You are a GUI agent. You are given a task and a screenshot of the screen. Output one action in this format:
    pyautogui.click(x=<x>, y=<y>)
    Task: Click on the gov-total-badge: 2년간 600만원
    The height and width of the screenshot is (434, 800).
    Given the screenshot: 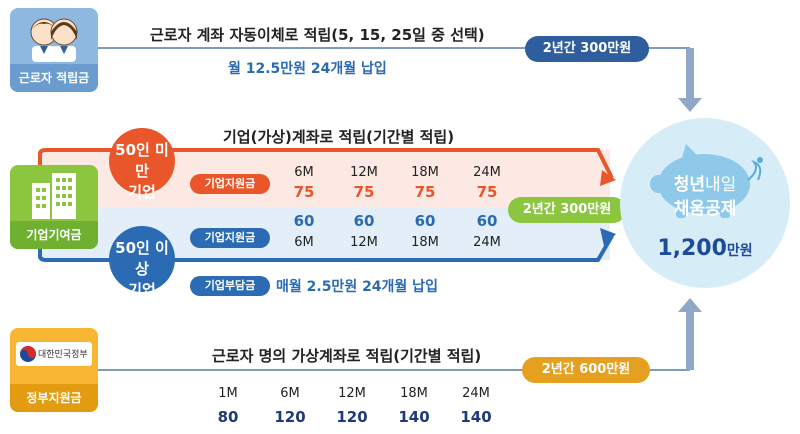 What is the action you would take?
    pyautogui.click(x=586, y=370)
    